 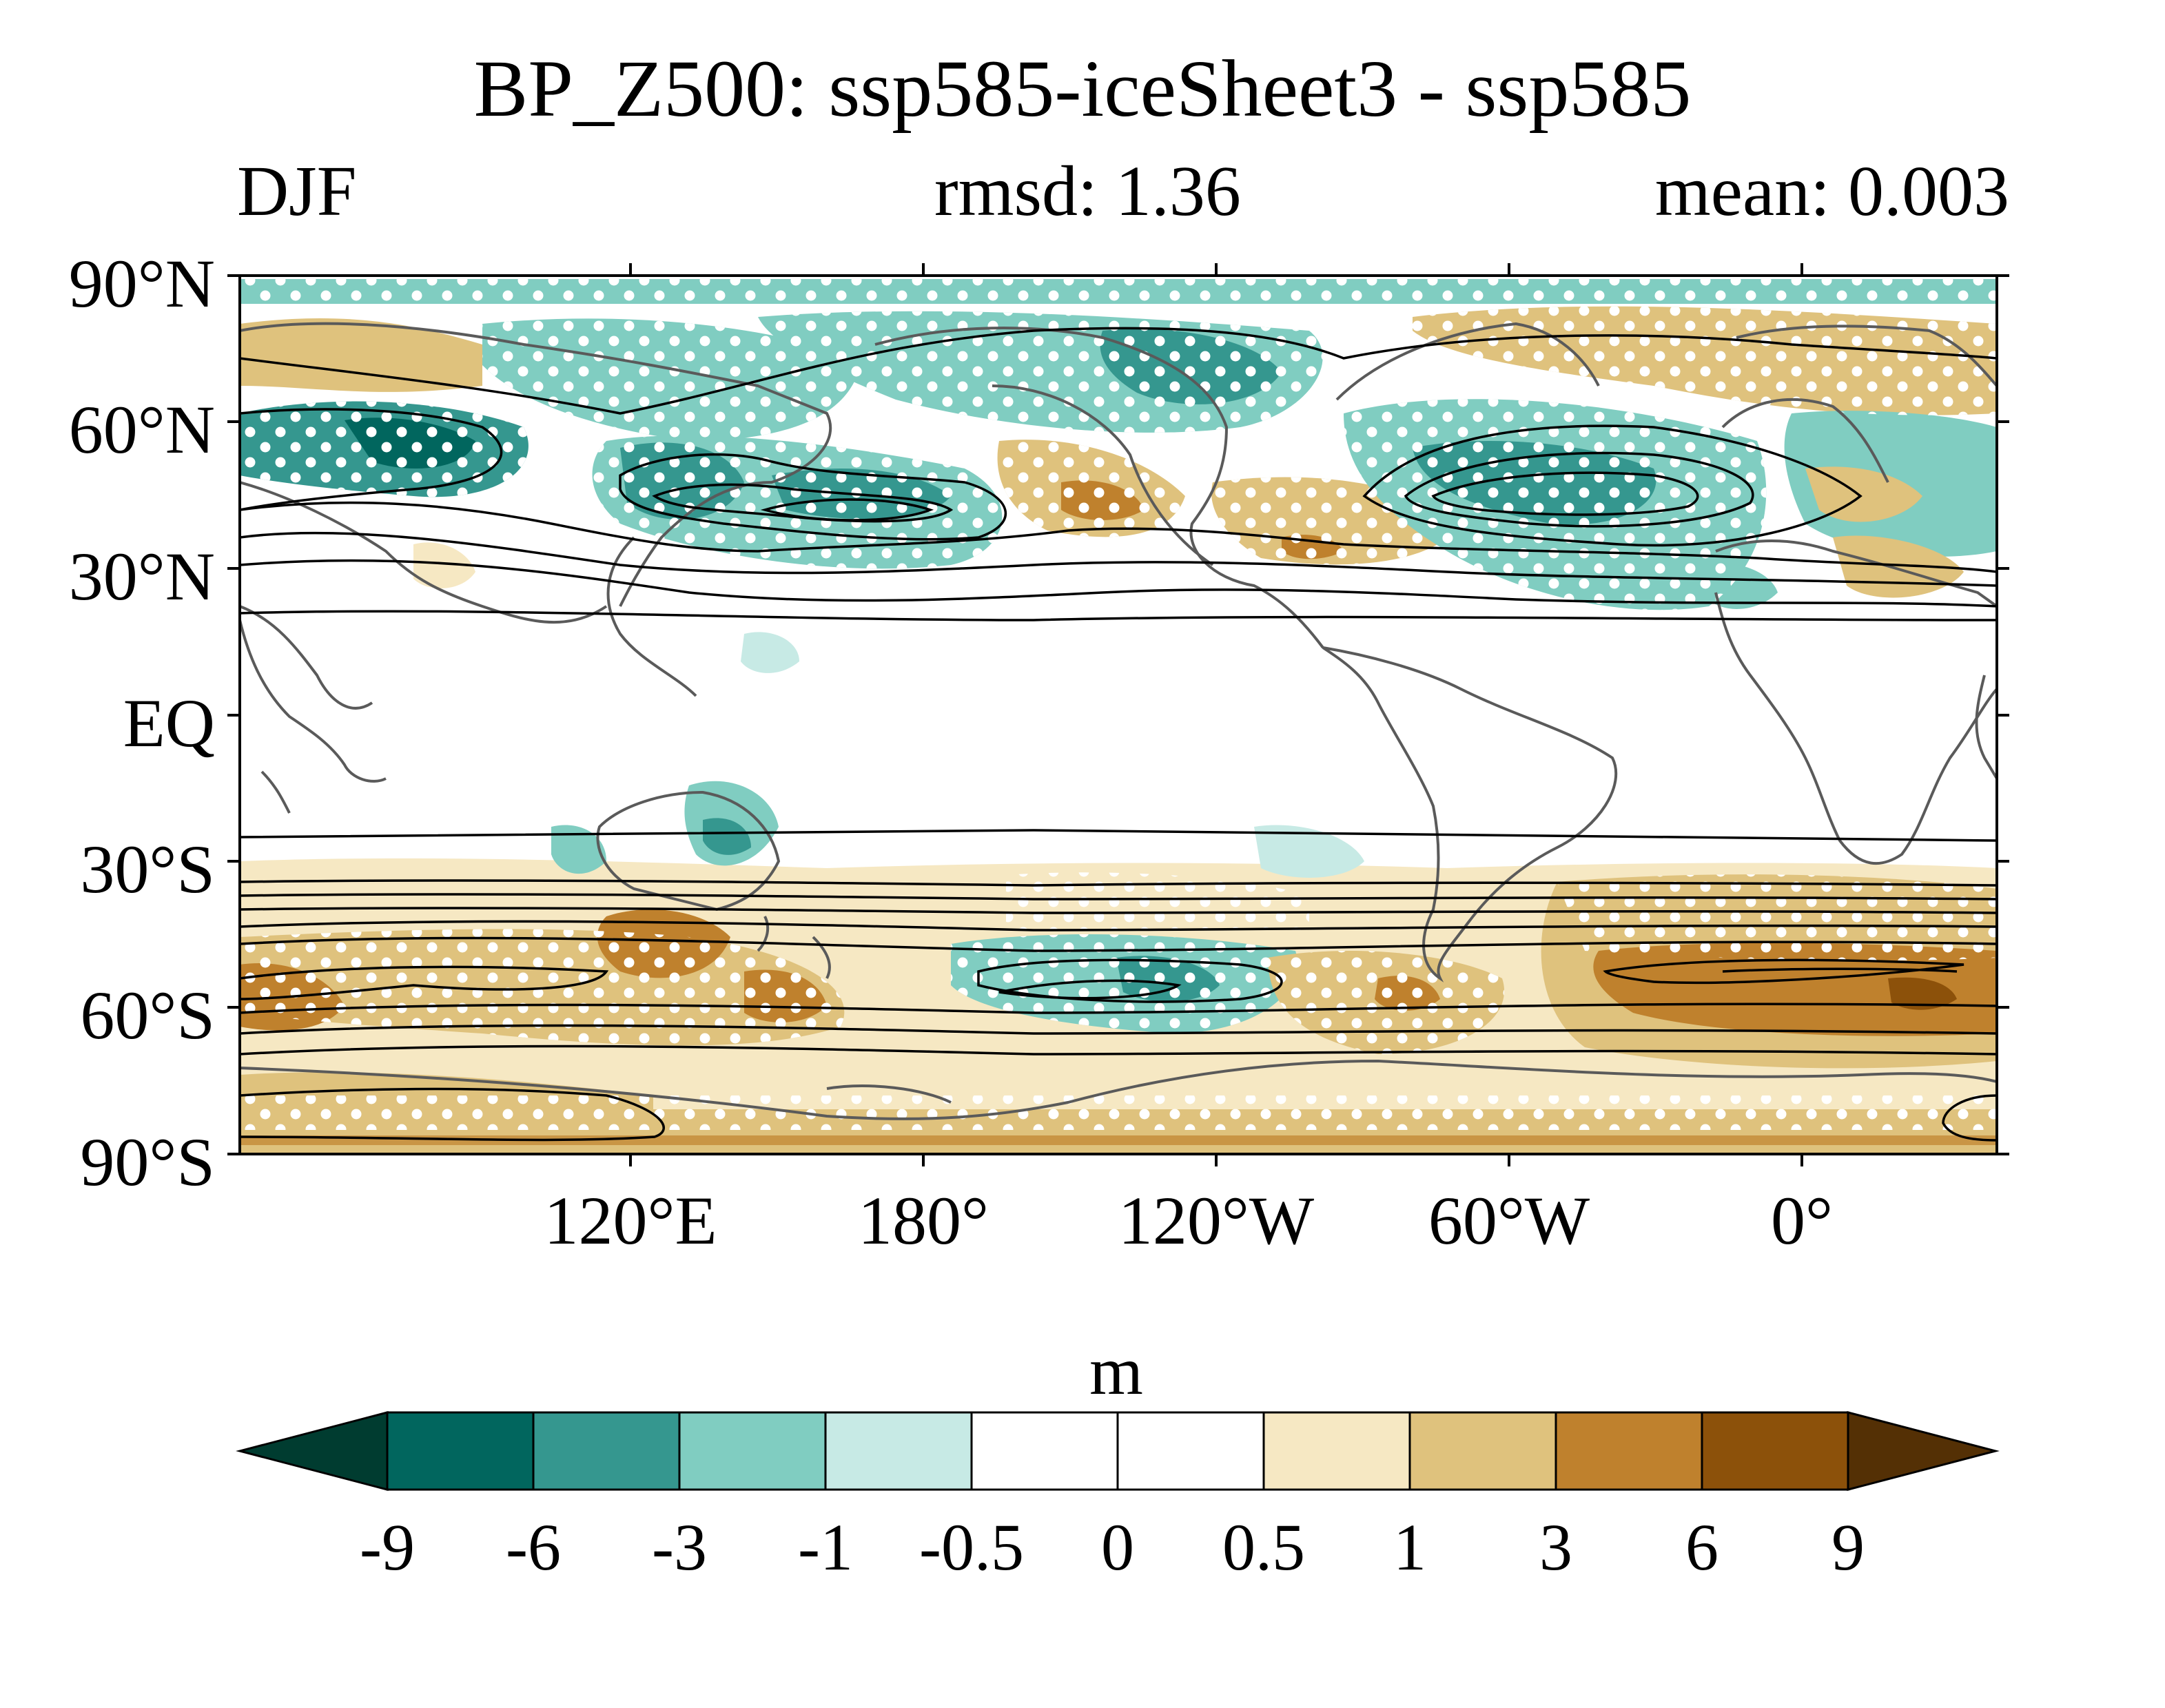 What do you see at coordinates (141, 429) in the screenshot?
I see `lat-label-60n: 60°N` at bounding box center [141, 429].